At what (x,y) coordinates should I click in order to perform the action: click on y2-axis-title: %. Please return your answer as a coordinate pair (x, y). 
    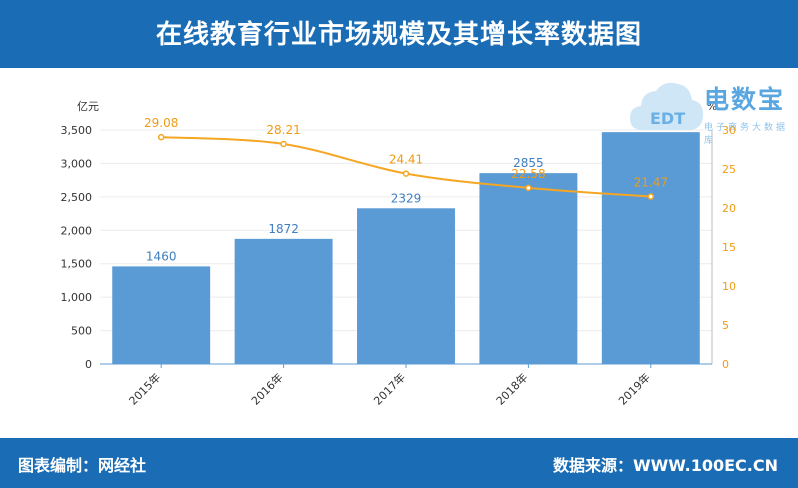
    Looking at the image, I should click on (712, 106).